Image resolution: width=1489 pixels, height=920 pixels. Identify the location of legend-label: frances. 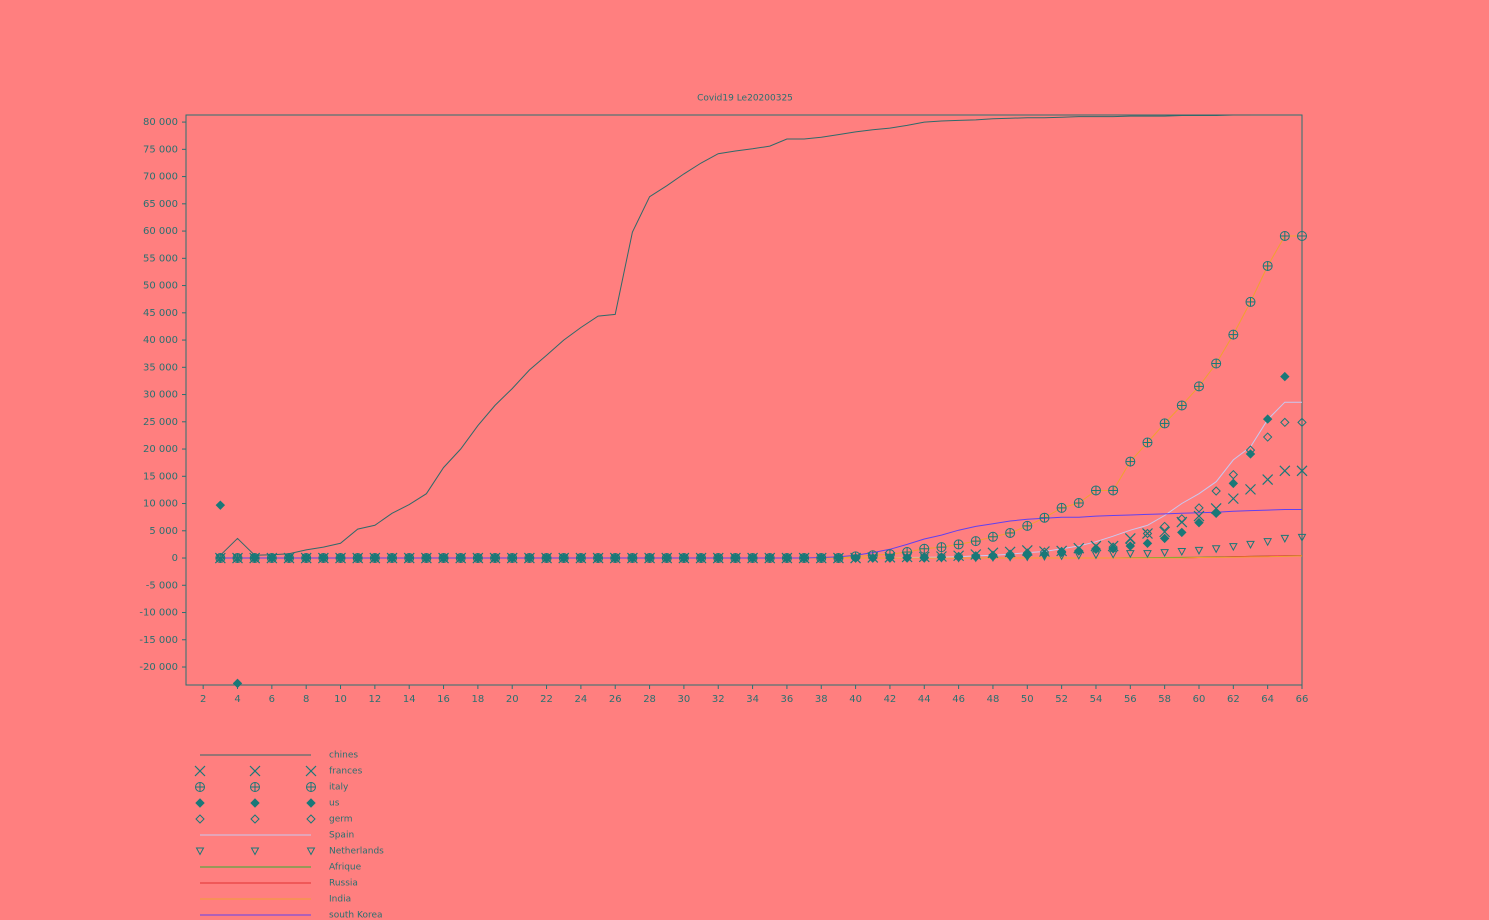
(346, 772).